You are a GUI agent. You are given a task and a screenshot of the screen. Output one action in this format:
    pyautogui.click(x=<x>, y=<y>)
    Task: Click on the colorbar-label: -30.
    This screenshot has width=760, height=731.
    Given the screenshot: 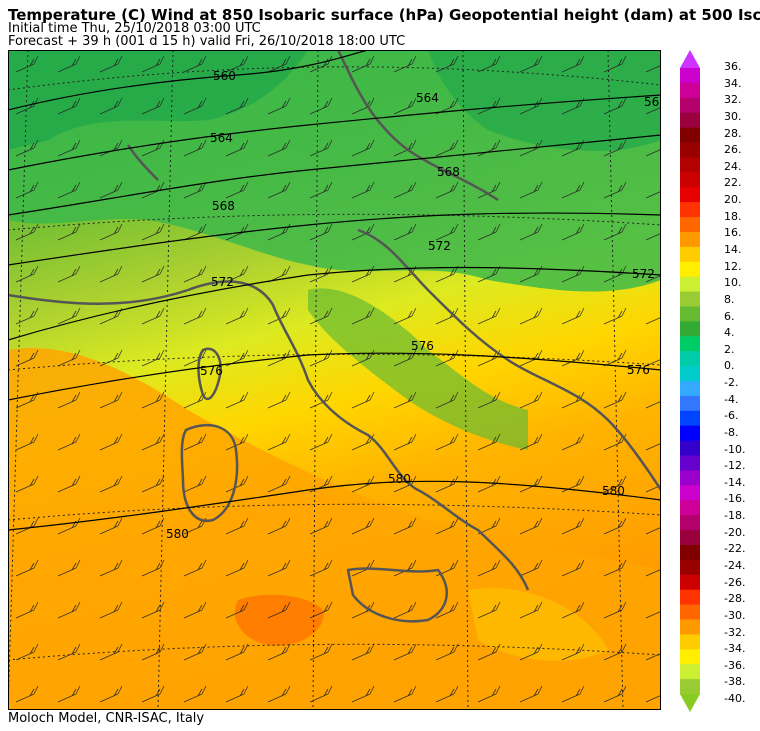 What is the action you would take?
    pyautogui.click(x=735, y=615)
    